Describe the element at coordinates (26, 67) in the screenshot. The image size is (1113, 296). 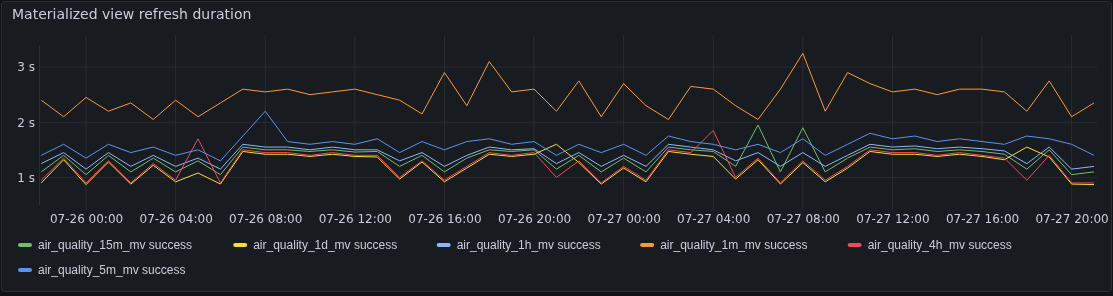
I see `y-tick-label: 3 s` at that location.